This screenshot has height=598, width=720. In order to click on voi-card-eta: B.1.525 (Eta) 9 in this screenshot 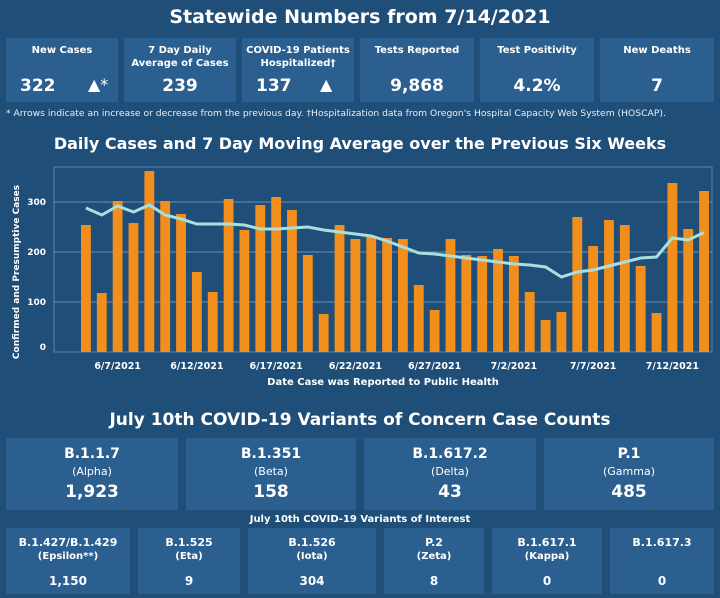, I will do `click(189, 561)`.